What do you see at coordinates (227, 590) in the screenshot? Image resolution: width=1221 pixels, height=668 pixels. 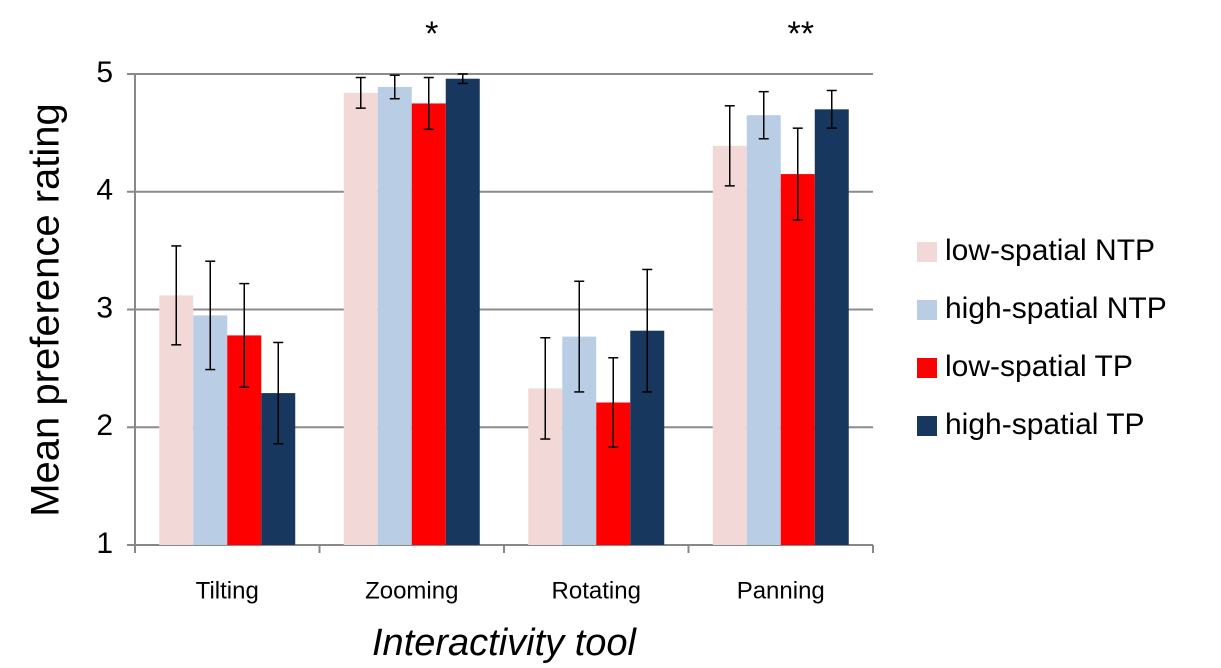 I see `x-tick-label: Tilting` at bounding box center [227, 590].